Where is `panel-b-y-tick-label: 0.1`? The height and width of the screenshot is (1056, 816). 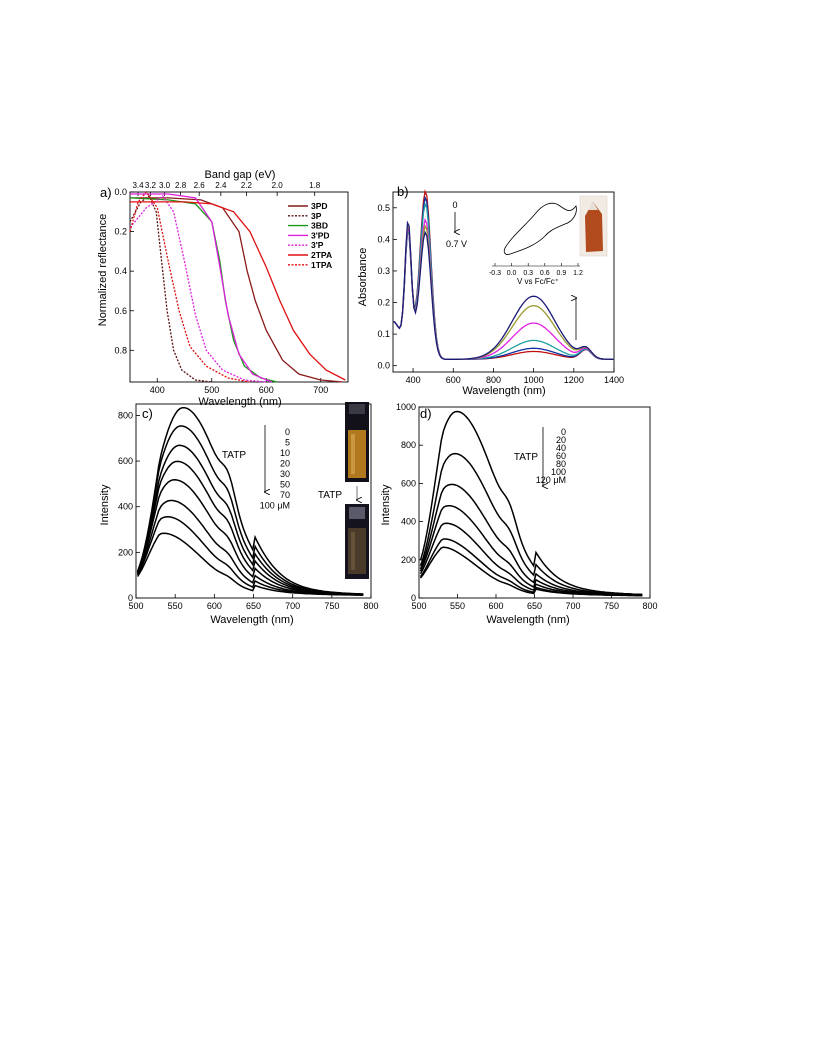 panel-b-y-tick-label: 0.1 is located at coordinates (383, 334).